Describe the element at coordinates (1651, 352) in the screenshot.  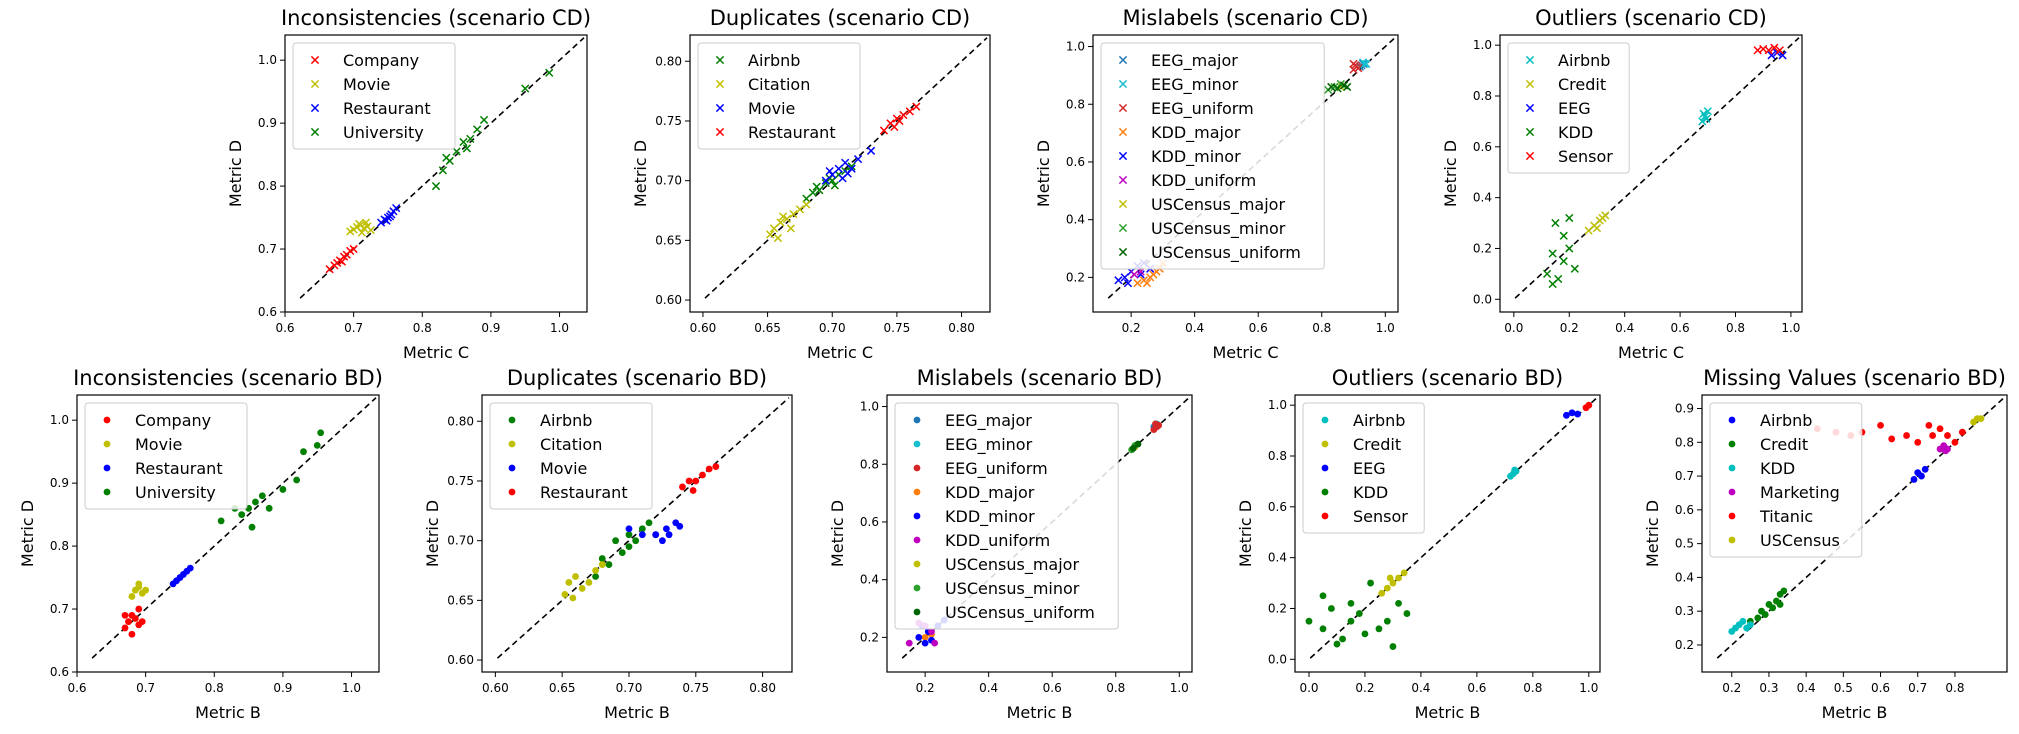
I see `x-axis-label: Metric C` at that location.